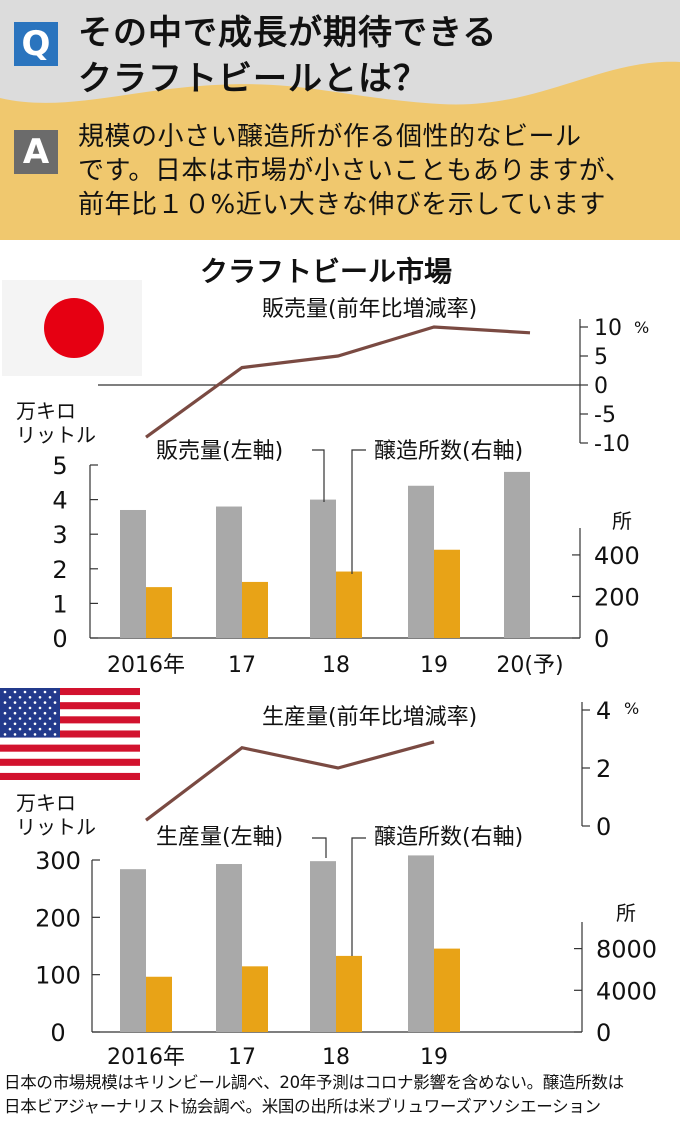  Describe the element at coordinates (626, 991) in the screenshot. I see `us-right-tick-label: 4000` at that location.